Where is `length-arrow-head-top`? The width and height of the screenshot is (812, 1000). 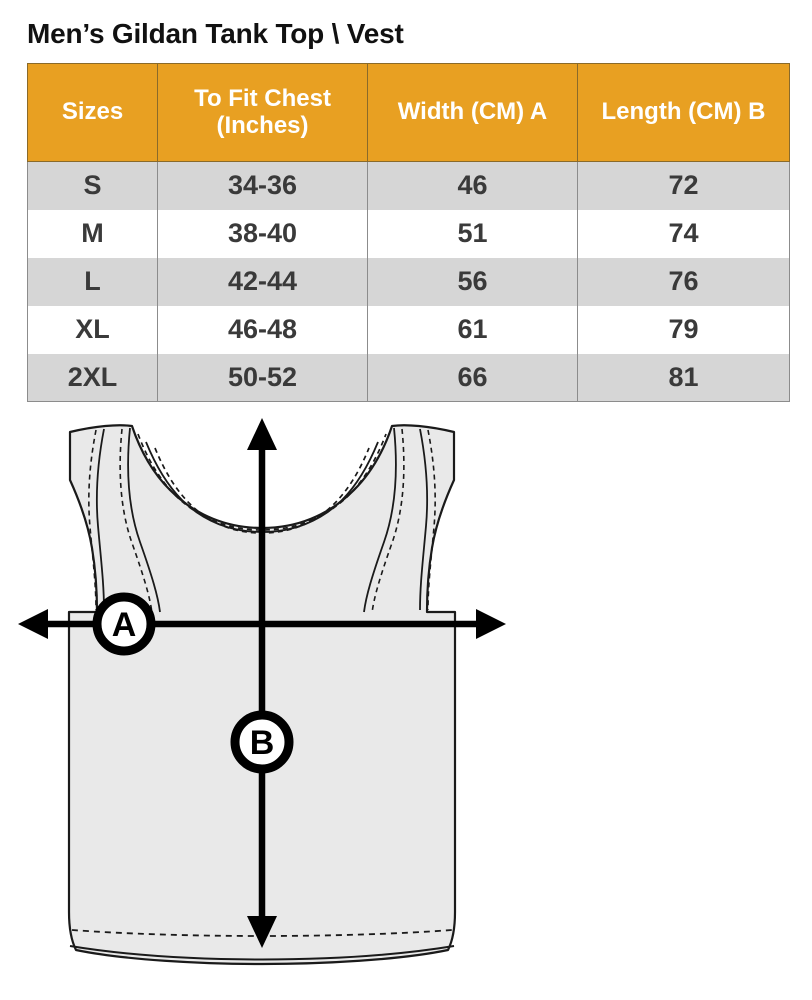 length-arrow-head-top is located at coordinates (262, 434).